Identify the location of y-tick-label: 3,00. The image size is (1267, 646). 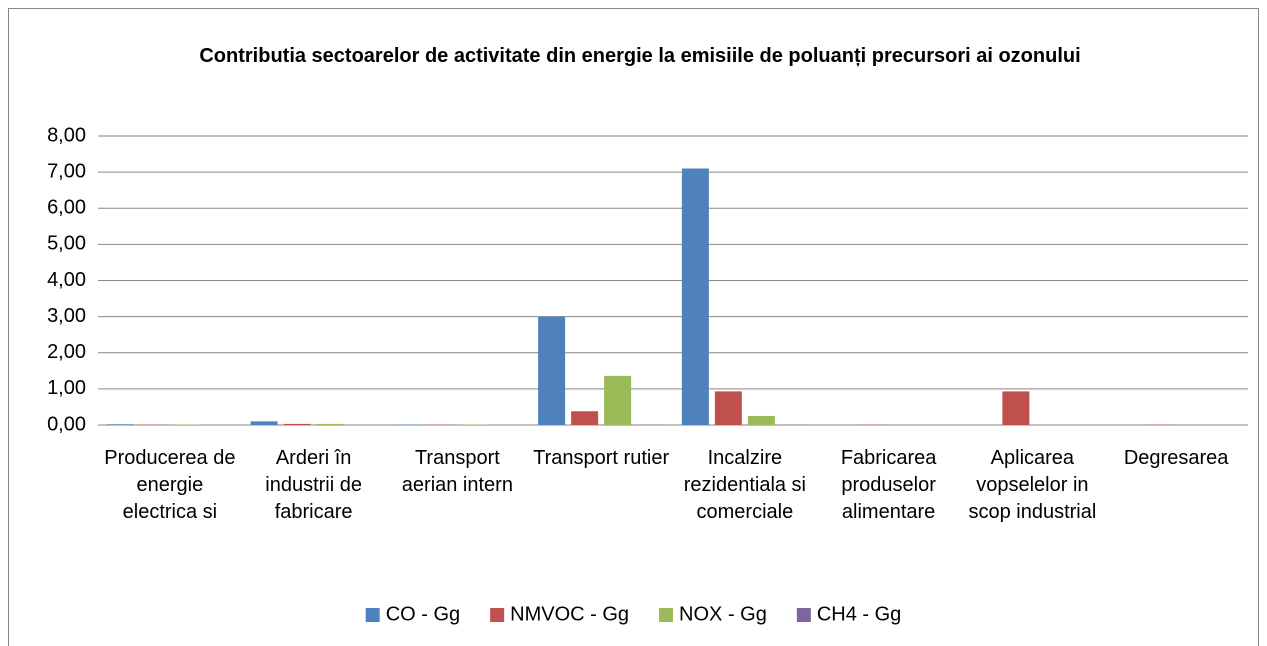
(66, 316).